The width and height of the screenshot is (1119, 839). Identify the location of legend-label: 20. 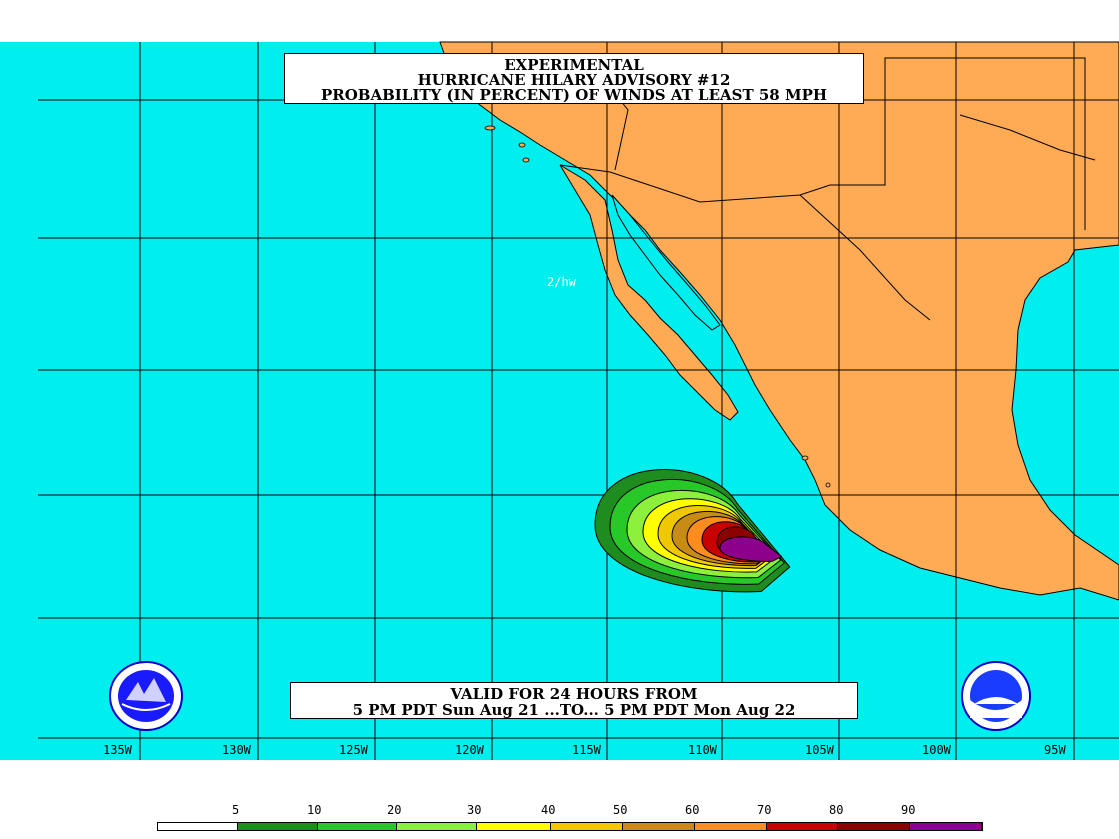
(394, 810).